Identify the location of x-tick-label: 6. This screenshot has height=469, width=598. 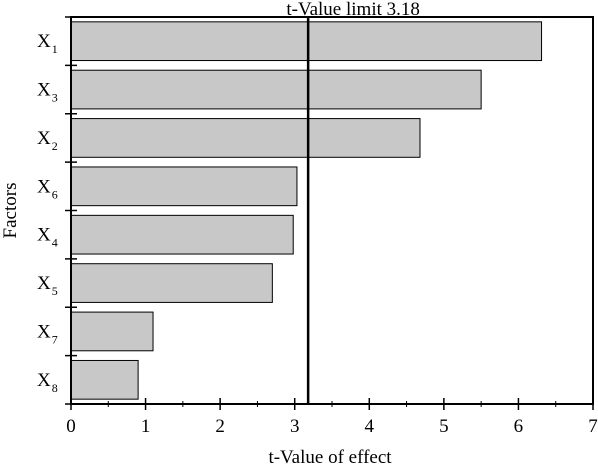
(519, 426).